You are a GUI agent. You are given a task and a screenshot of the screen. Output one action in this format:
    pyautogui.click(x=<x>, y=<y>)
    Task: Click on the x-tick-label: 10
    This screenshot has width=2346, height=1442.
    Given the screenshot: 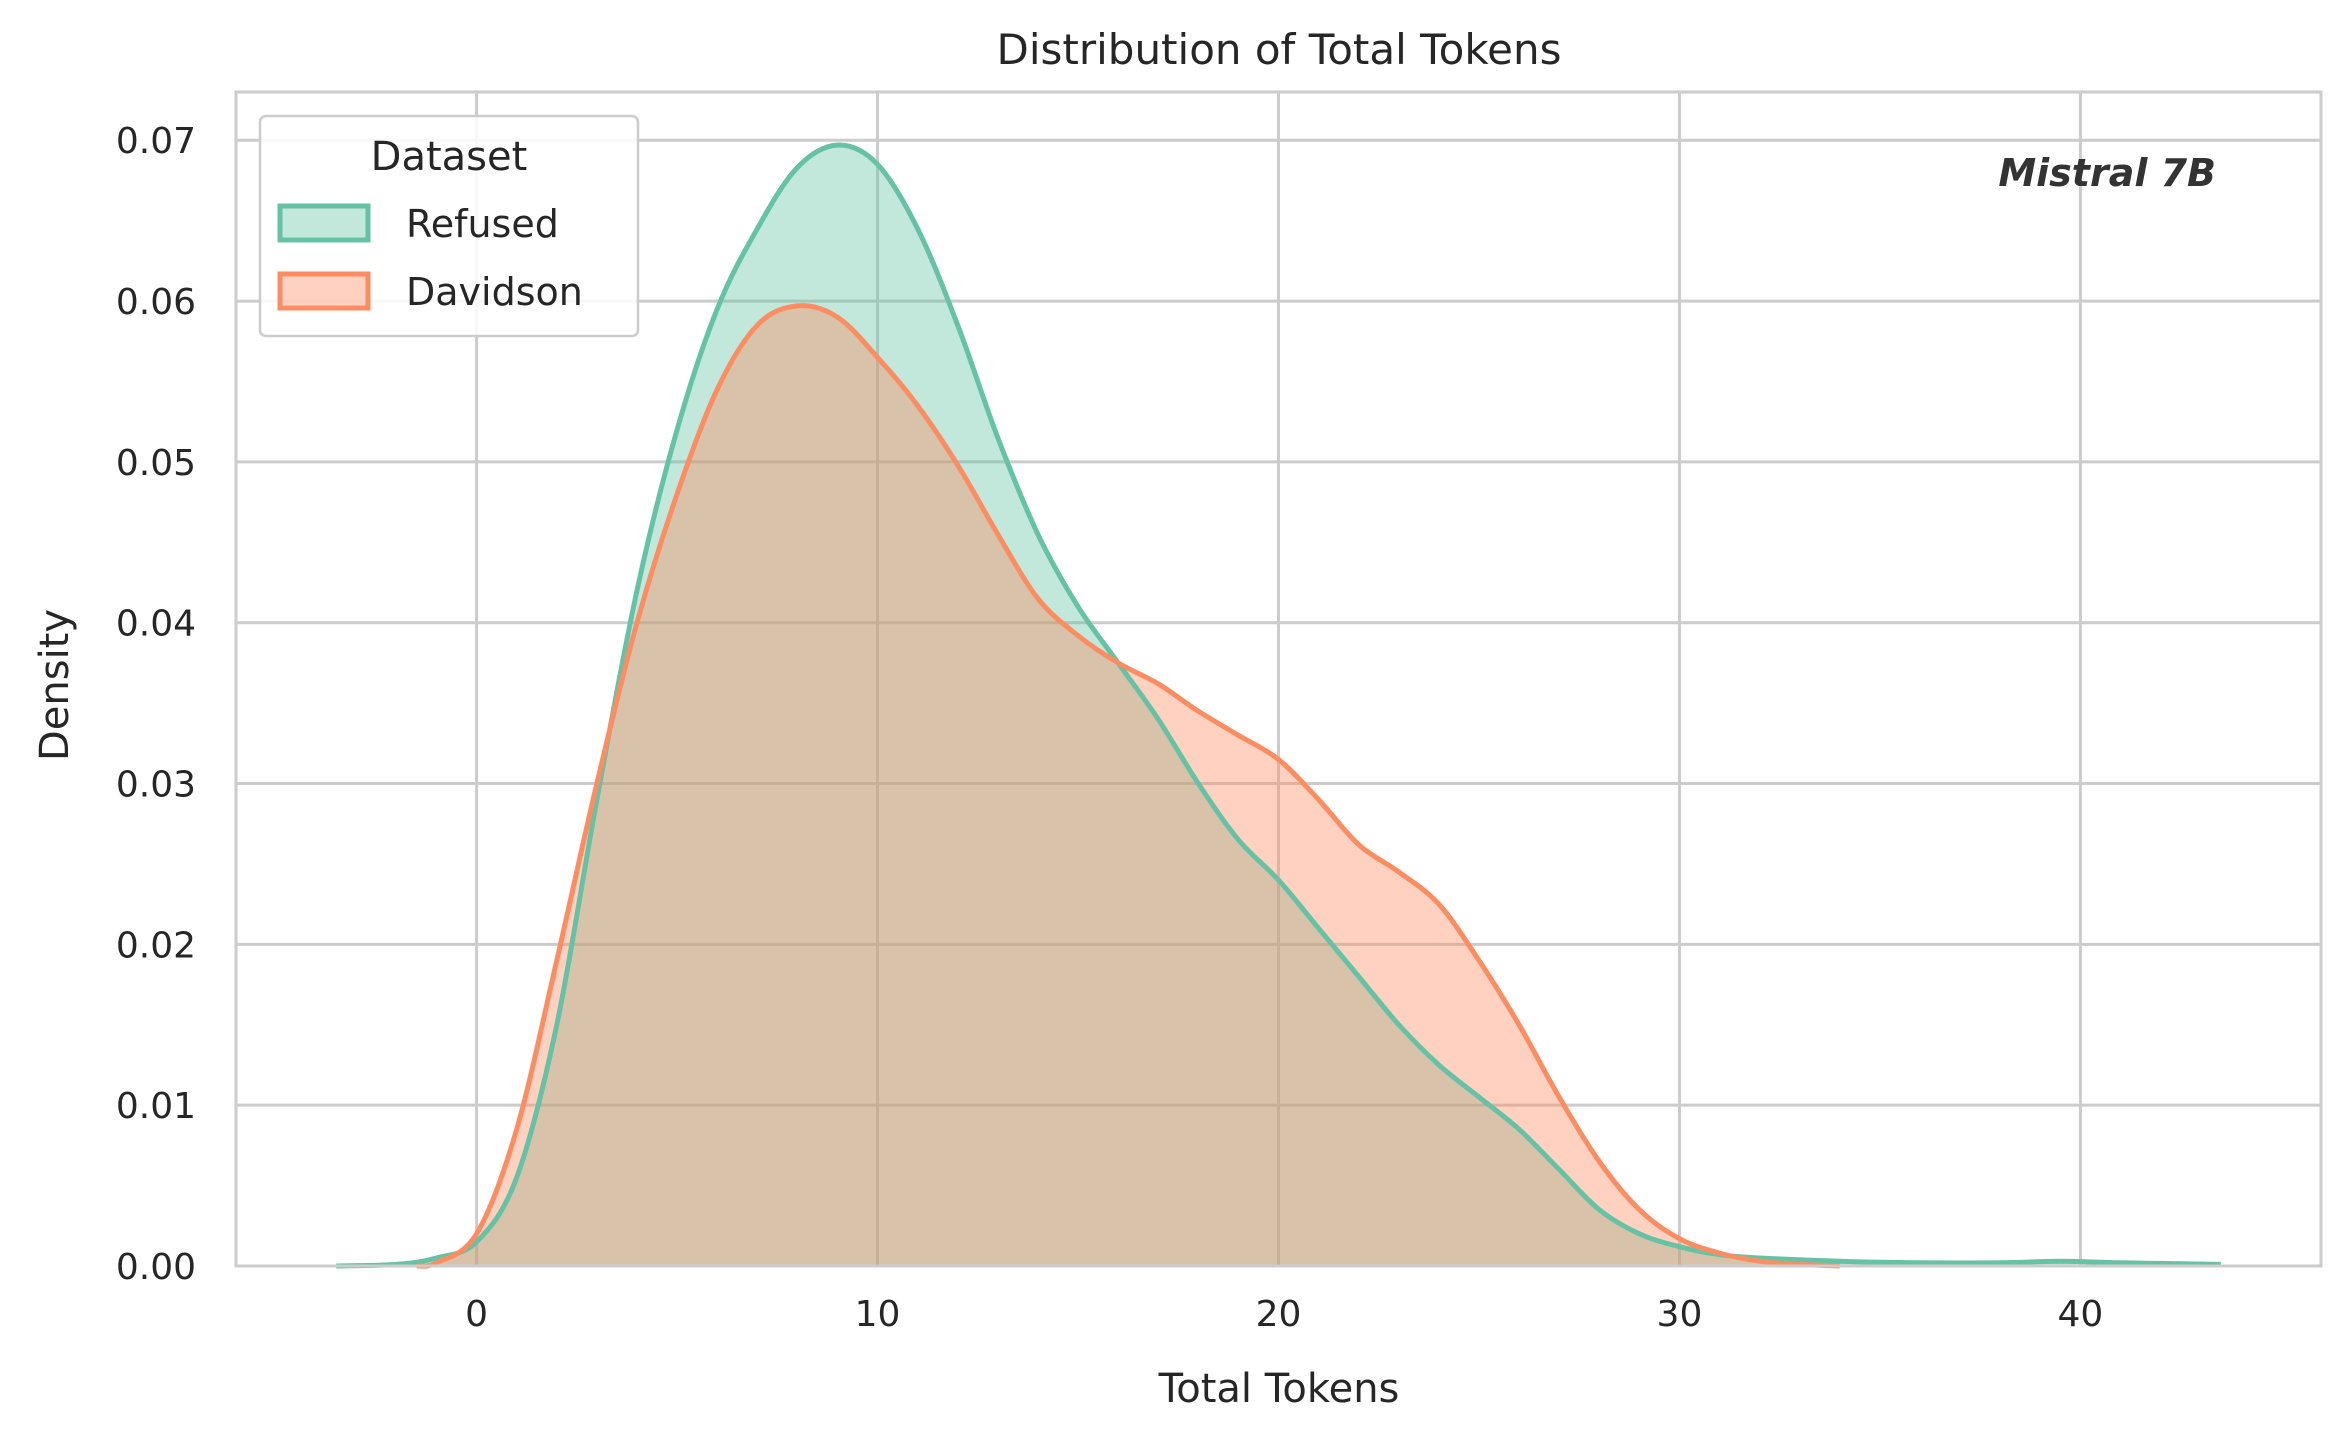 What is the action you would take?
    pyautogui.click(x=878, y=1314)
    